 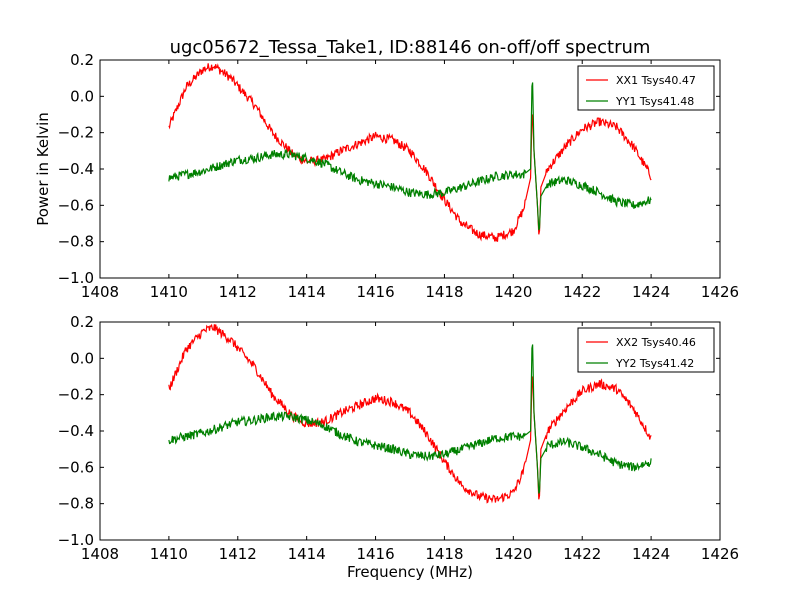 What do you see at coordinates (43, 169) in the screenshot?
I see `y-axis-label: Power in Kelvin` at bounding box center [43, 169].